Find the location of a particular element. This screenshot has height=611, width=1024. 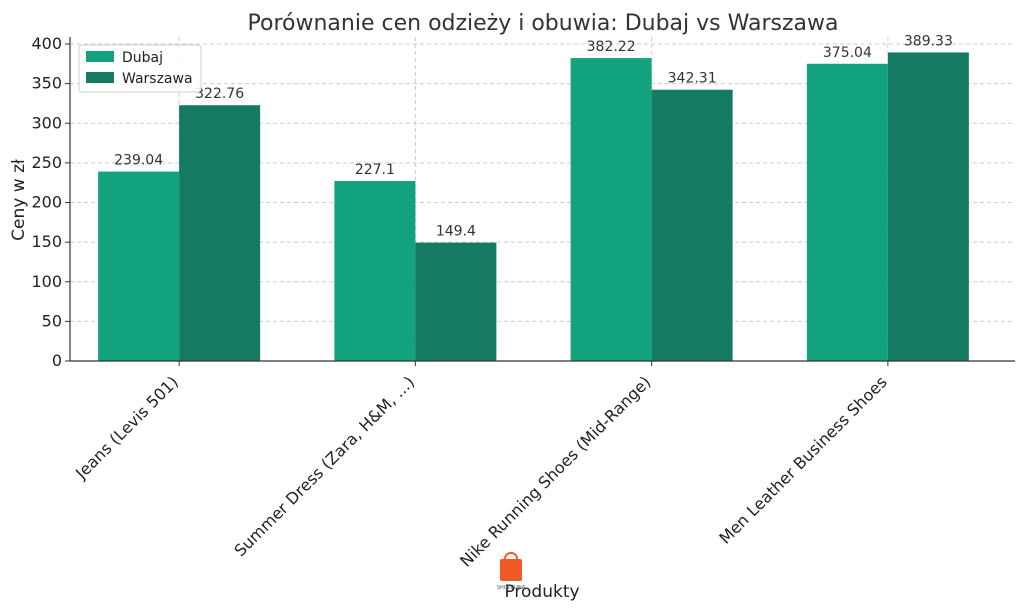

shopping-bag-icon is located at coordinates (511, 570).